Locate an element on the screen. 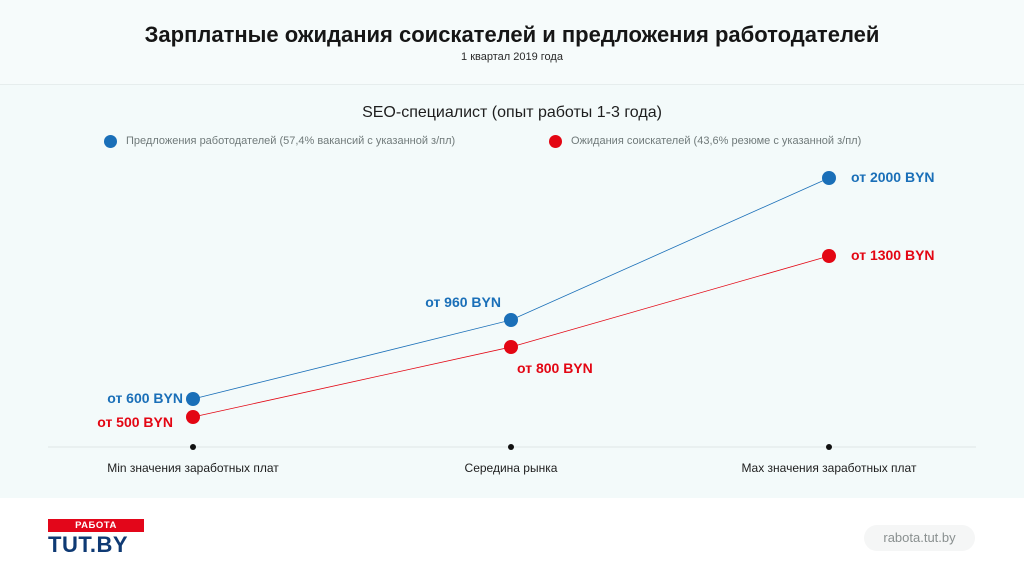  legend-marker-employers is located at coordinates (110, 141).